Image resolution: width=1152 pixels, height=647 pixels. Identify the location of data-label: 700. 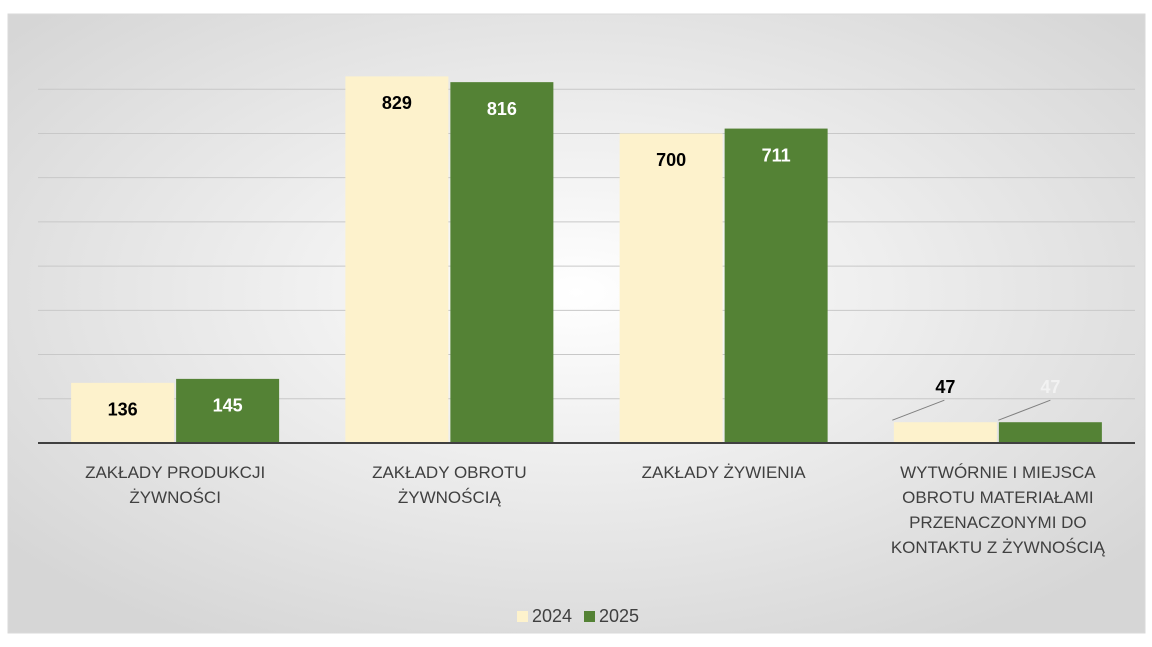
(671, 160).